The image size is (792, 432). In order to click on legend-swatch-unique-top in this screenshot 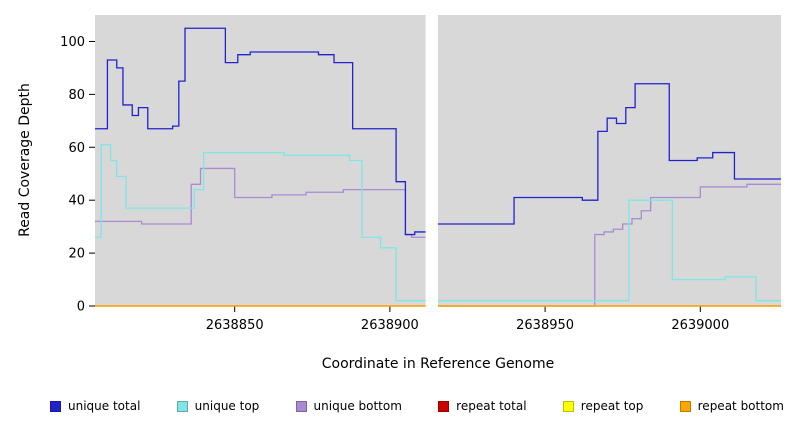, I will do `click(182, 406)`.